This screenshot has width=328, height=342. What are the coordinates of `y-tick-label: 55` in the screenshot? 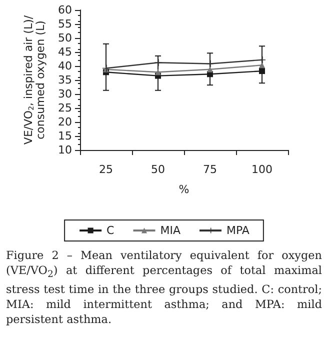 It's located at (65, 24).